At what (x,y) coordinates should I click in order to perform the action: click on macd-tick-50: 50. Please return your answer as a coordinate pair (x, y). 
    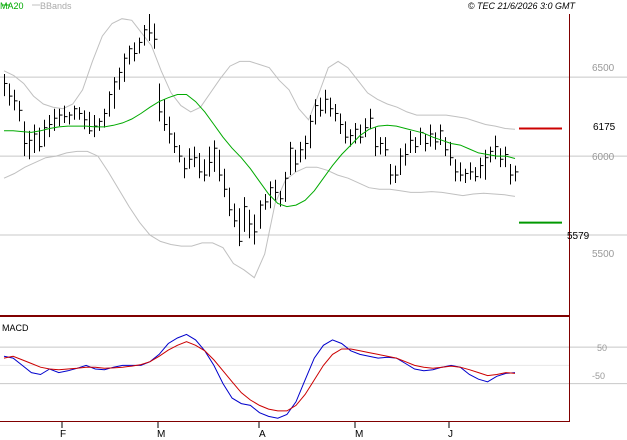
    Looking at the image, I should click on (602, 348).